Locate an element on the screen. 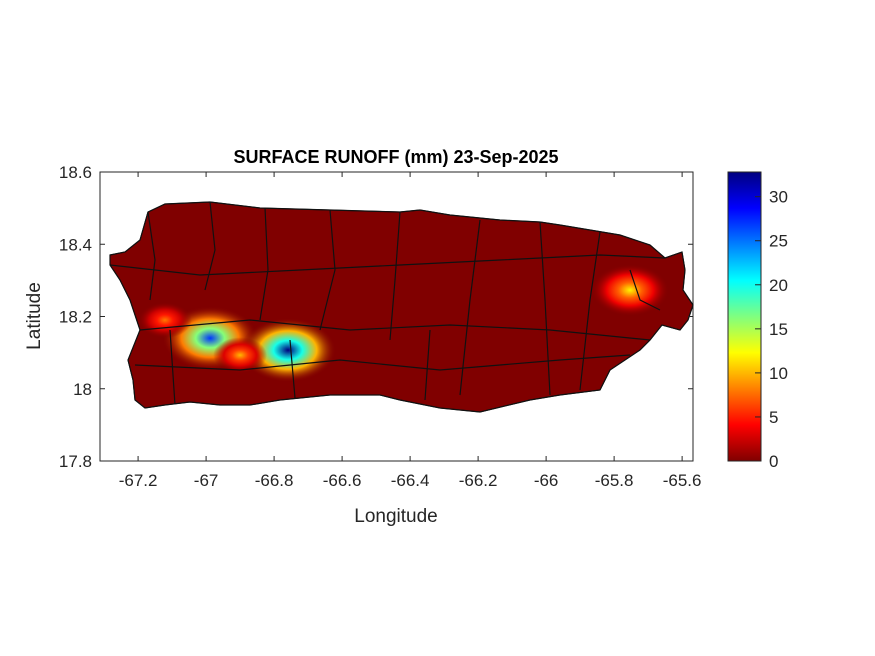 This screenshot has height=656, width=875. x-axis-label: Longitude is located at coordinates (395, 516).